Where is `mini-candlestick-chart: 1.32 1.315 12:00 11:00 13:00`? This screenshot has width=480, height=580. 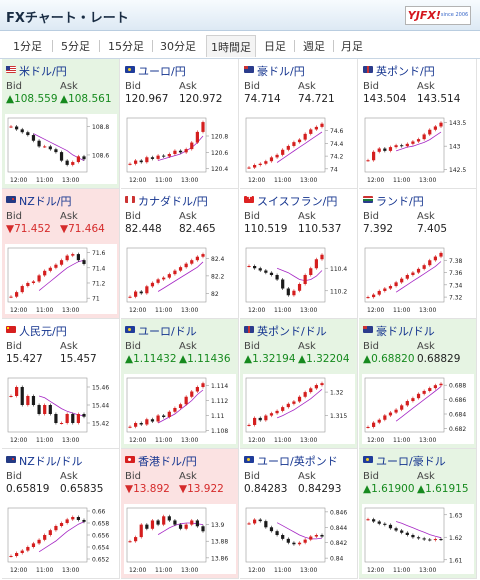 mini-candlestick-chart: 1.32 1.315 12:00 11:00 13:00 is located at coordinates (299, 409).